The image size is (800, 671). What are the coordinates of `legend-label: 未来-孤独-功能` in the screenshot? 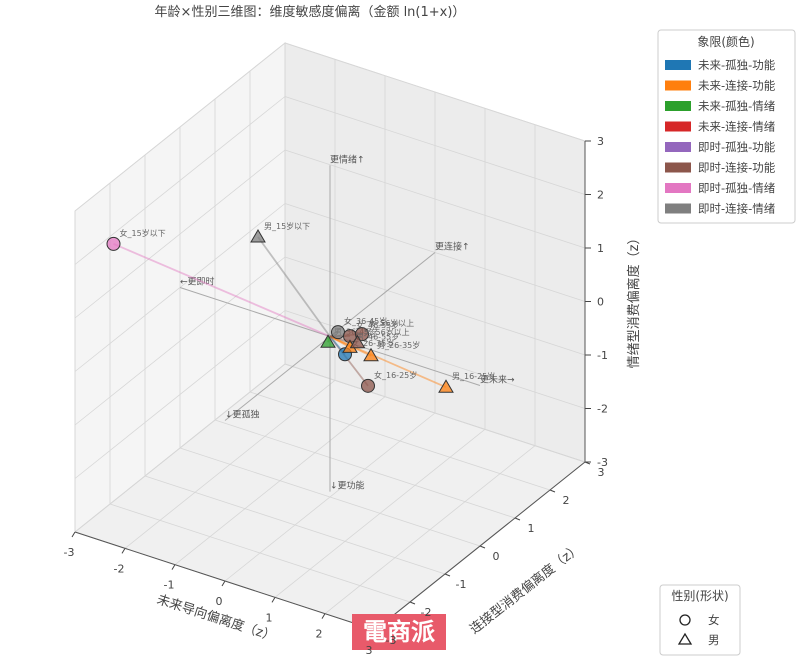 It's located at (737, 65).